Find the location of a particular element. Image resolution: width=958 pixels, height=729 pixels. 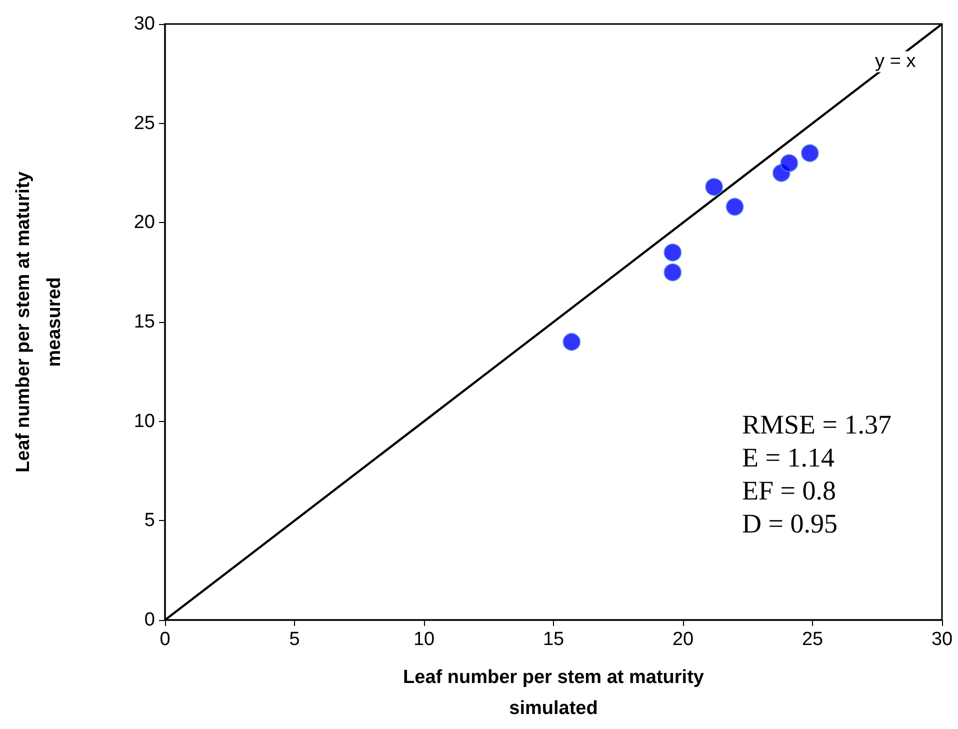

y-tick-label: 30 is located at coordinates (144, 24).